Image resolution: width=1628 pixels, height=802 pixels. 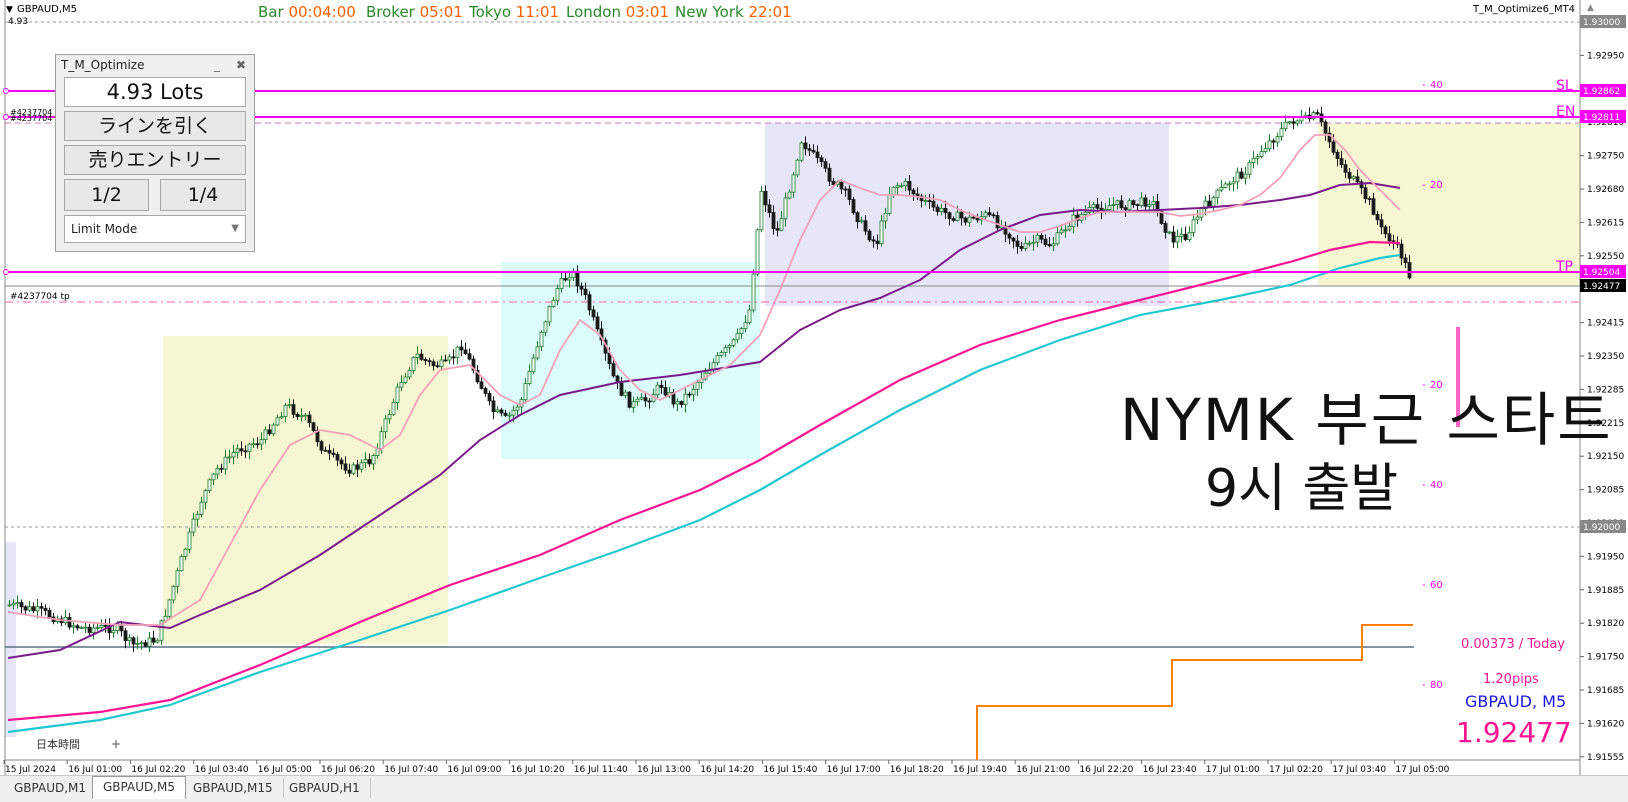 What do you see at coordinates (1301, 489) in the screenshot?
I see `svg-text: 9시 출발` at bounding box center [1301, 489].